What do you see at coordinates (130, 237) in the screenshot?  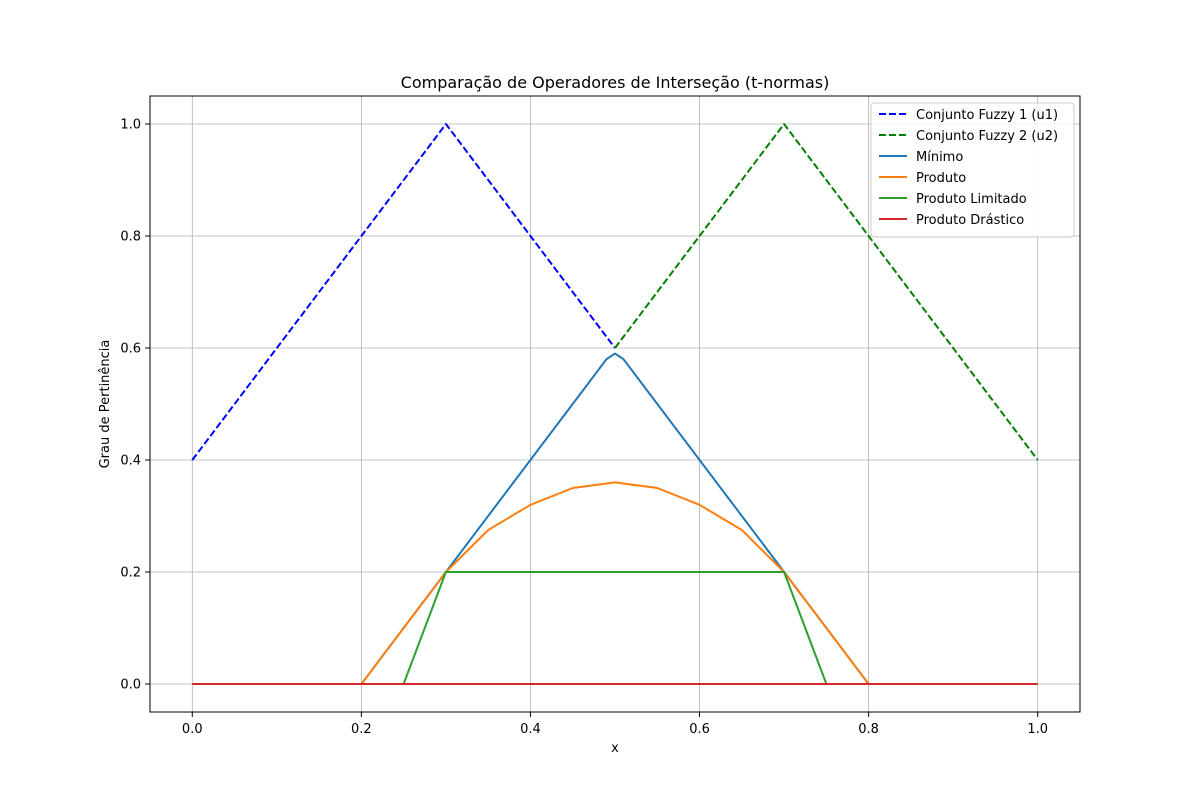 I see `y-tick-label: 0.8` at bounding box center [130, 237].